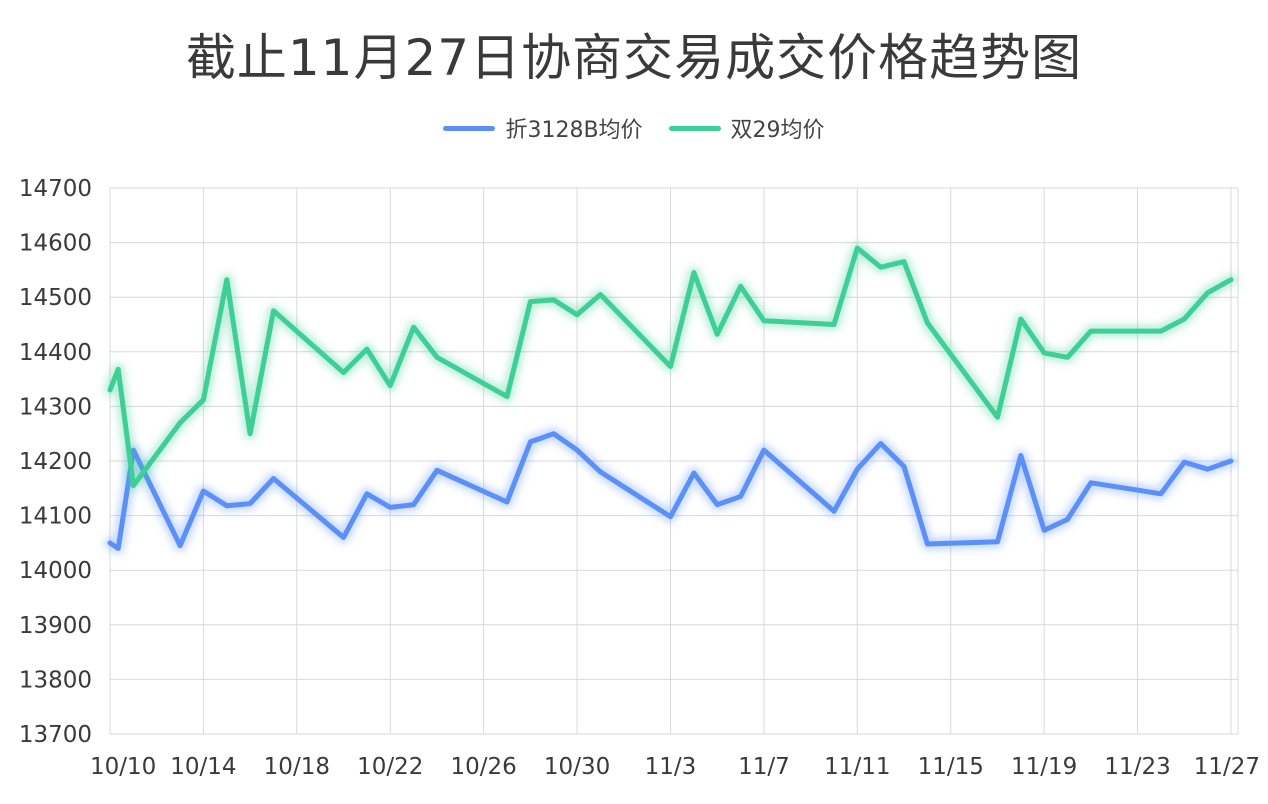 This screenshot has width=1268, height=804. Describe the element at coordinates (670, 491) in the screenshot. I see `series-1-line` at that location.